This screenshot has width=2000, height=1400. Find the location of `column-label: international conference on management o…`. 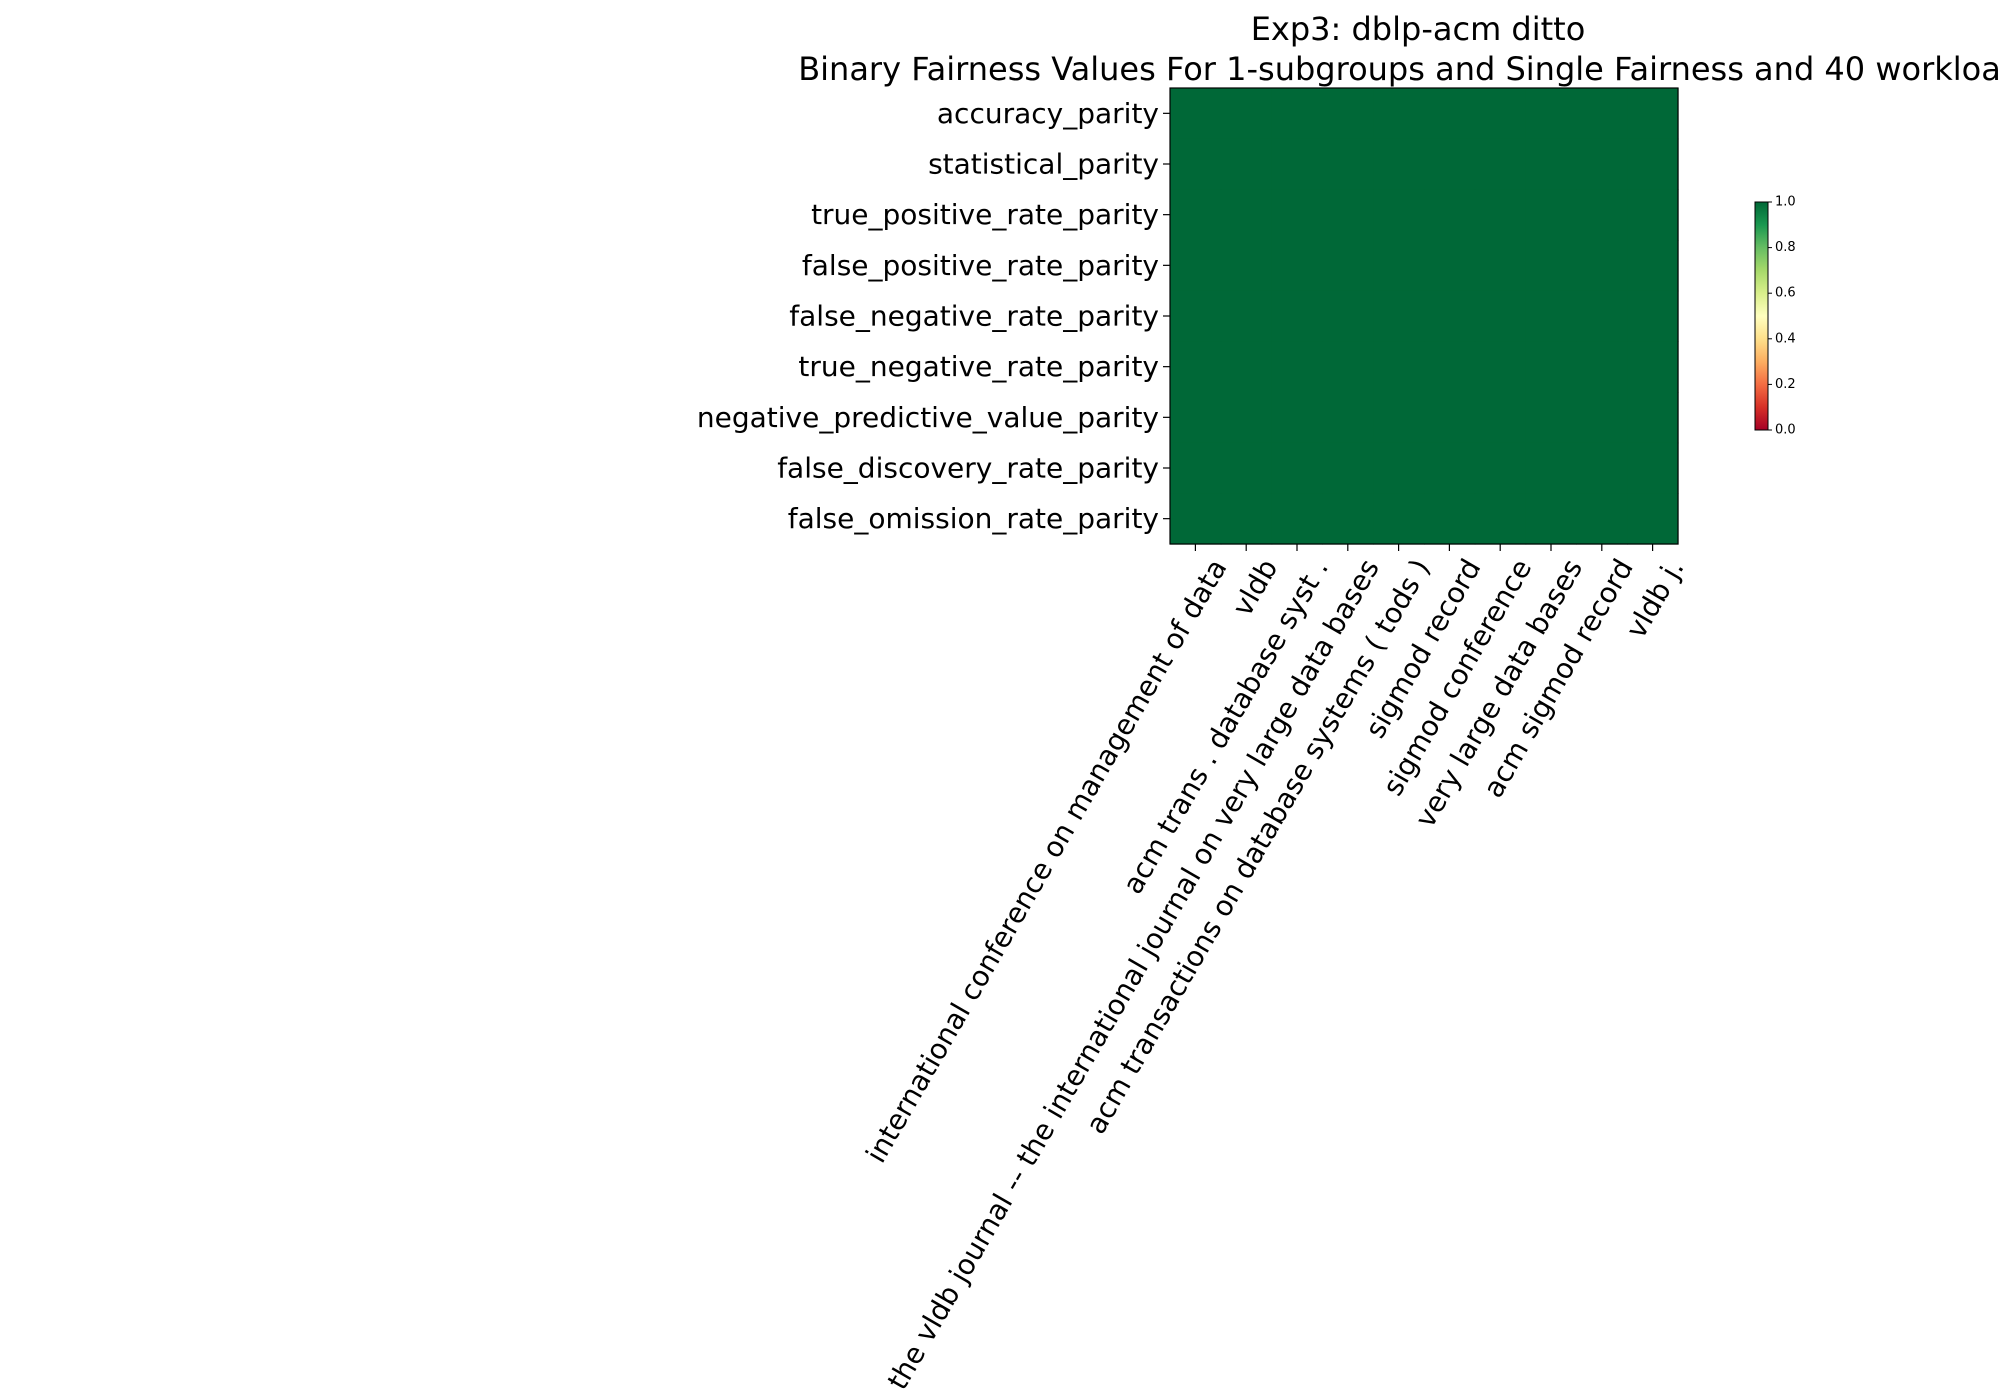

column-label: international conference on management o… is located at coordinates (1046, 860).